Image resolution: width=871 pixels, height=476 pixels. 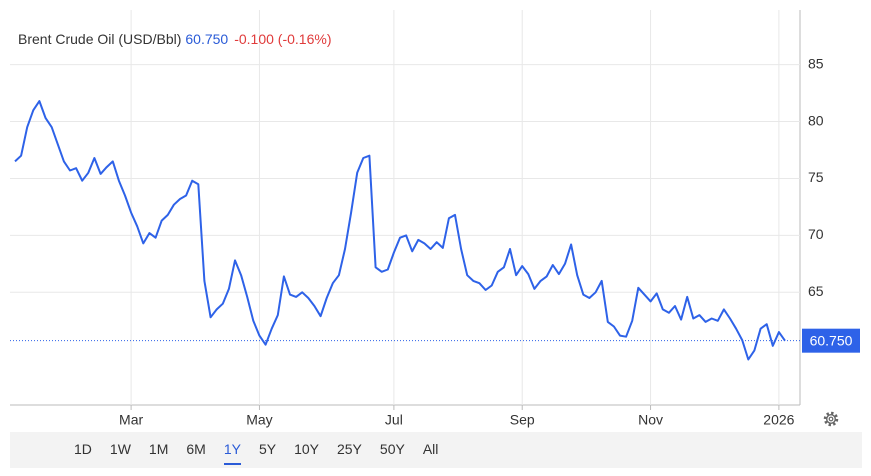 I want to click on range-button: 6M, so click(x=196, y=449).